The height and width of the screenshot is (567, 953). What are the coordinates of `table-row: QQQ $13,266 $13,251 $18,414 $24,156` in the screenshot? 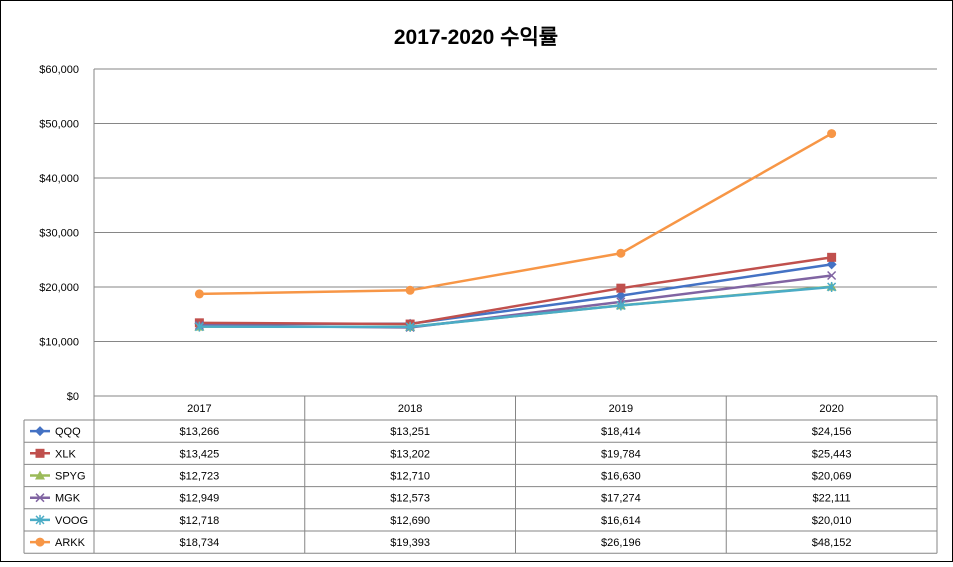 It's located at (441, 432).